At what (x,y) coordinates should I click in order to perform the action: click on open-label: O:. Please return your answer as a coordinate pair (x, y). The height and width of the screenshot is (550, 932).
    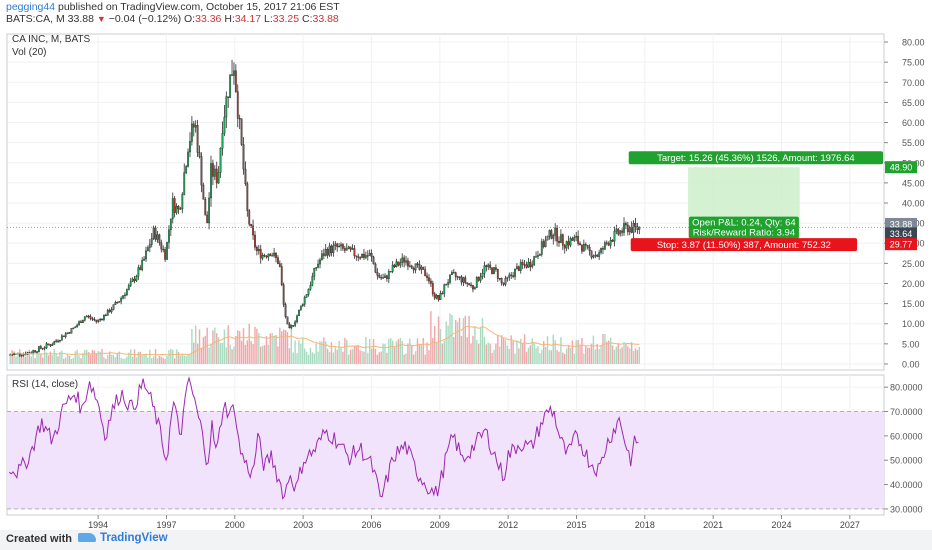
    Looking at the image, I should click on (190, 19).